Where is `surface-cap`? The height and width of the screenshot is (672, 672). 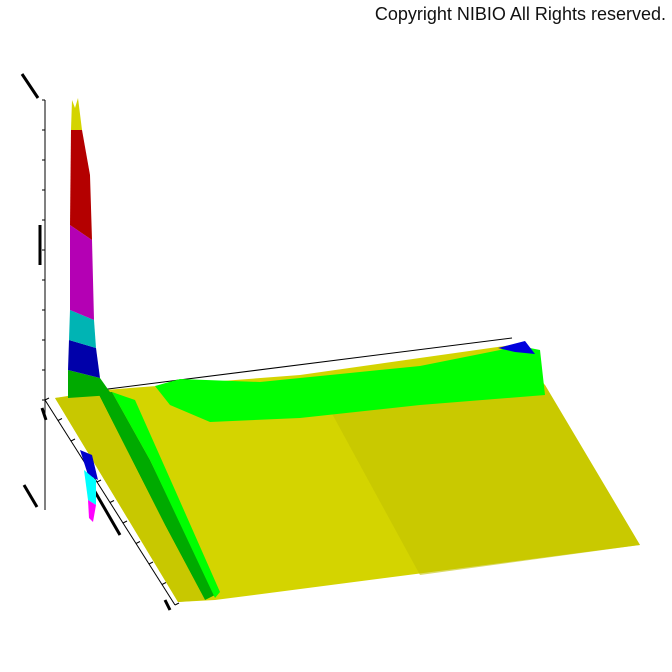
surface-cap is located at coordinates (516, 347).